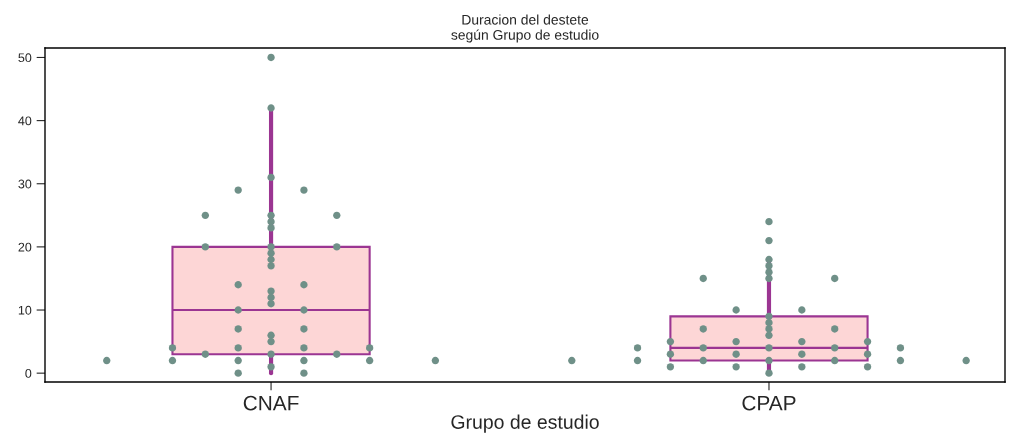 The width and height of the screenshot is (1017, 437). Describe the element at coordinates (769, 403) in the screenshot. I see `x-tick-label: CPAP` at that location.